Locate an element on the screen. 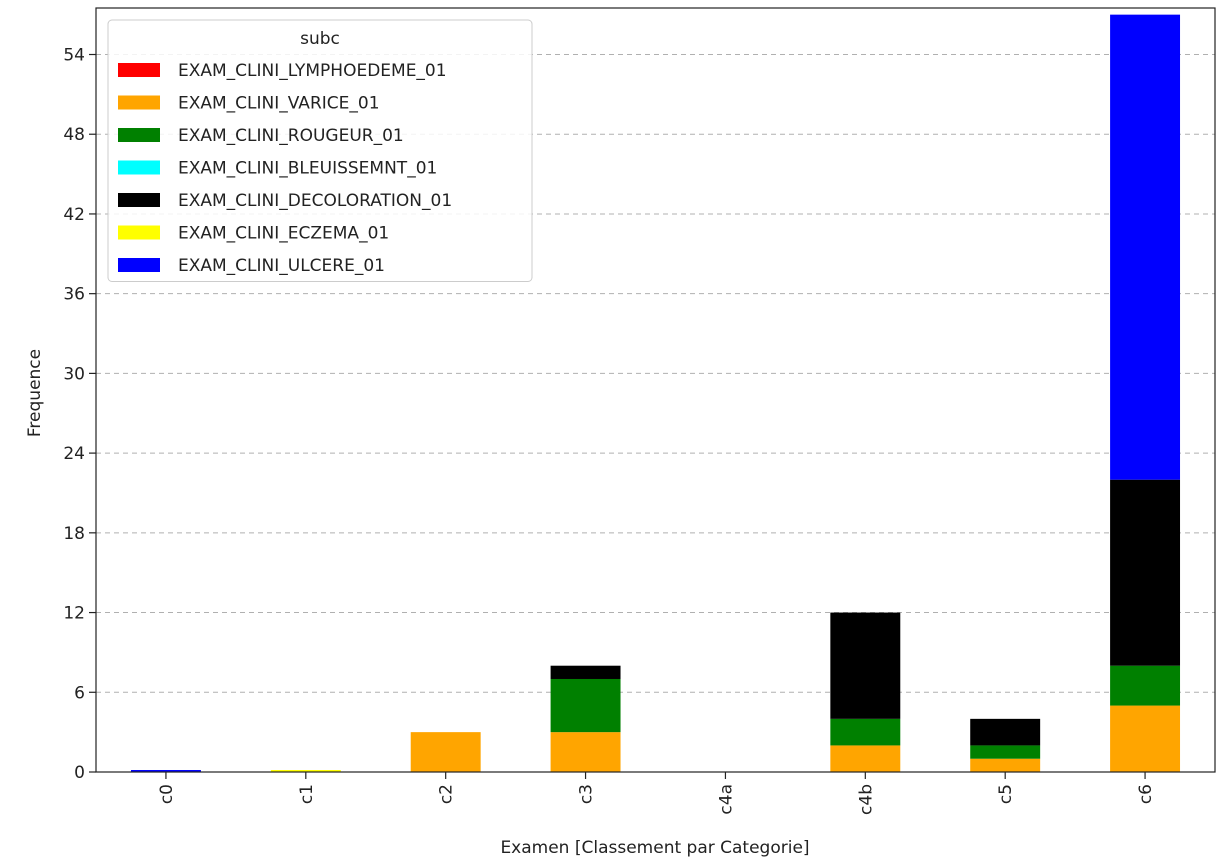 Image resolution: width=1222 pixels, height=858 pixels. legend-entry-label: EXAM_CLINI_VARICE_01 is located at coordinates (279, 104).